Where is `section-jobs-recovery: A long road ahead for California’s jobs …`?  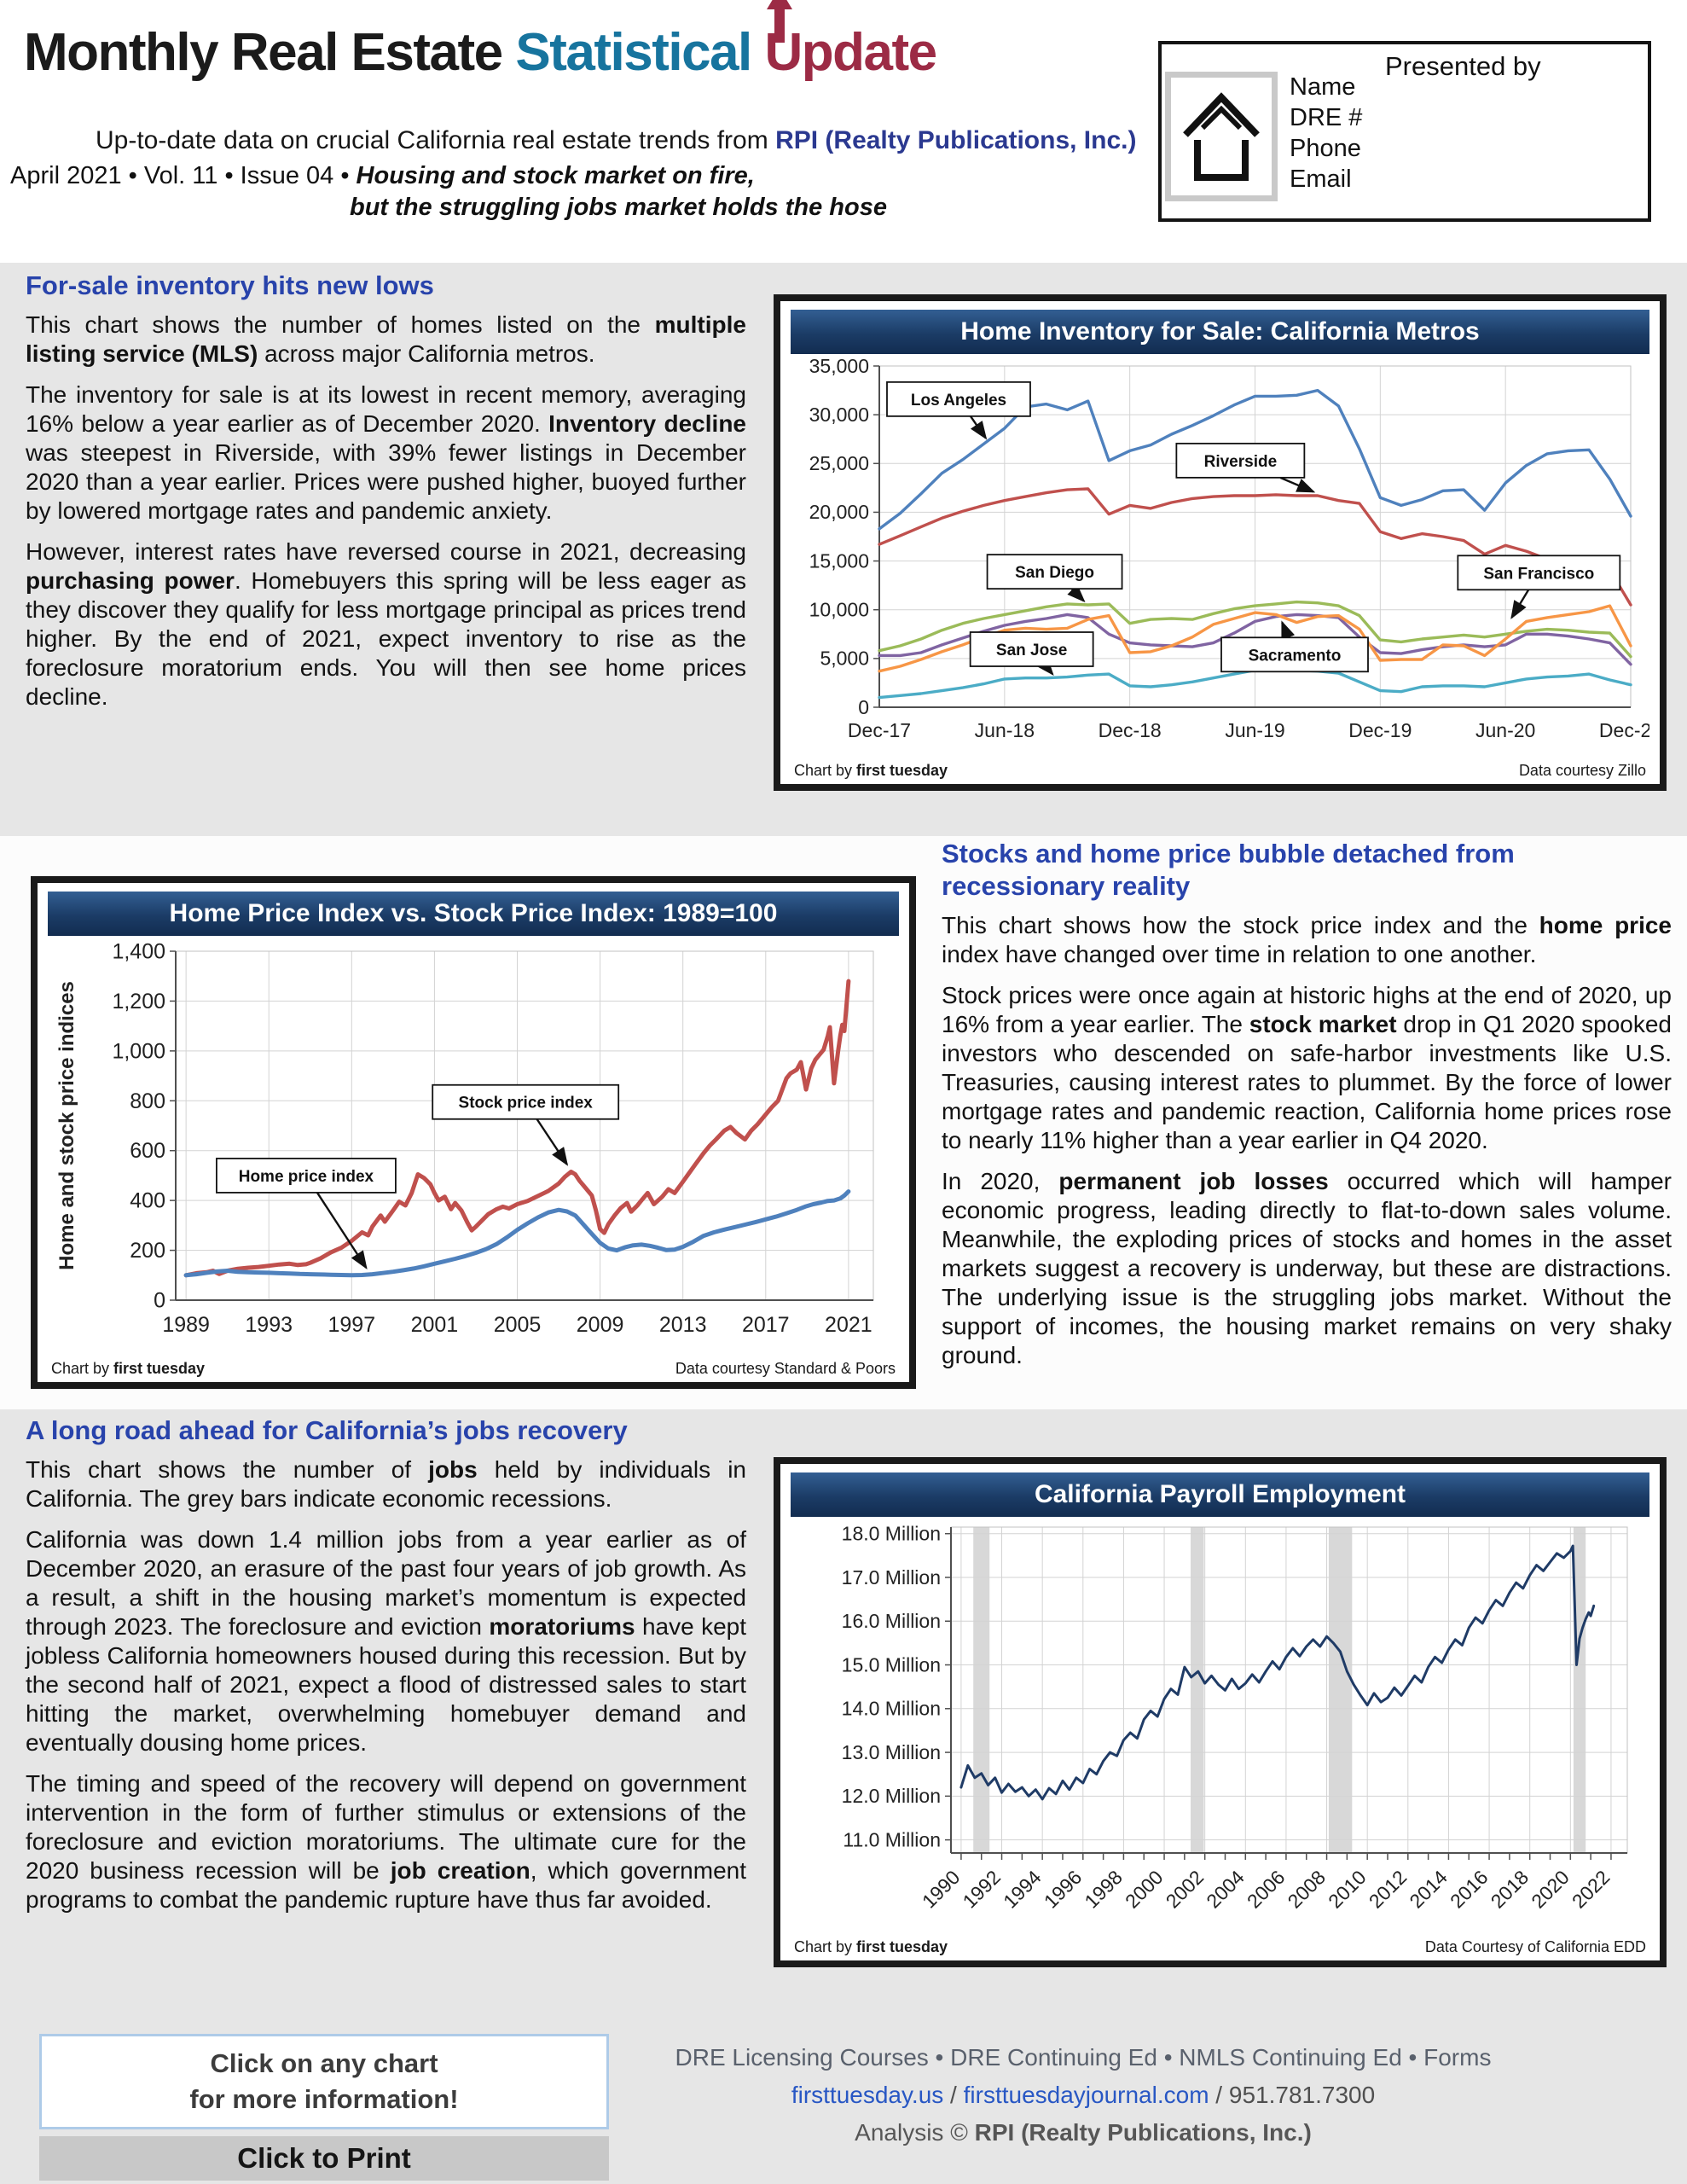
section-jobs-recovery: A long road ahead for California’s jobs … is located at coordinates (386, 1670).